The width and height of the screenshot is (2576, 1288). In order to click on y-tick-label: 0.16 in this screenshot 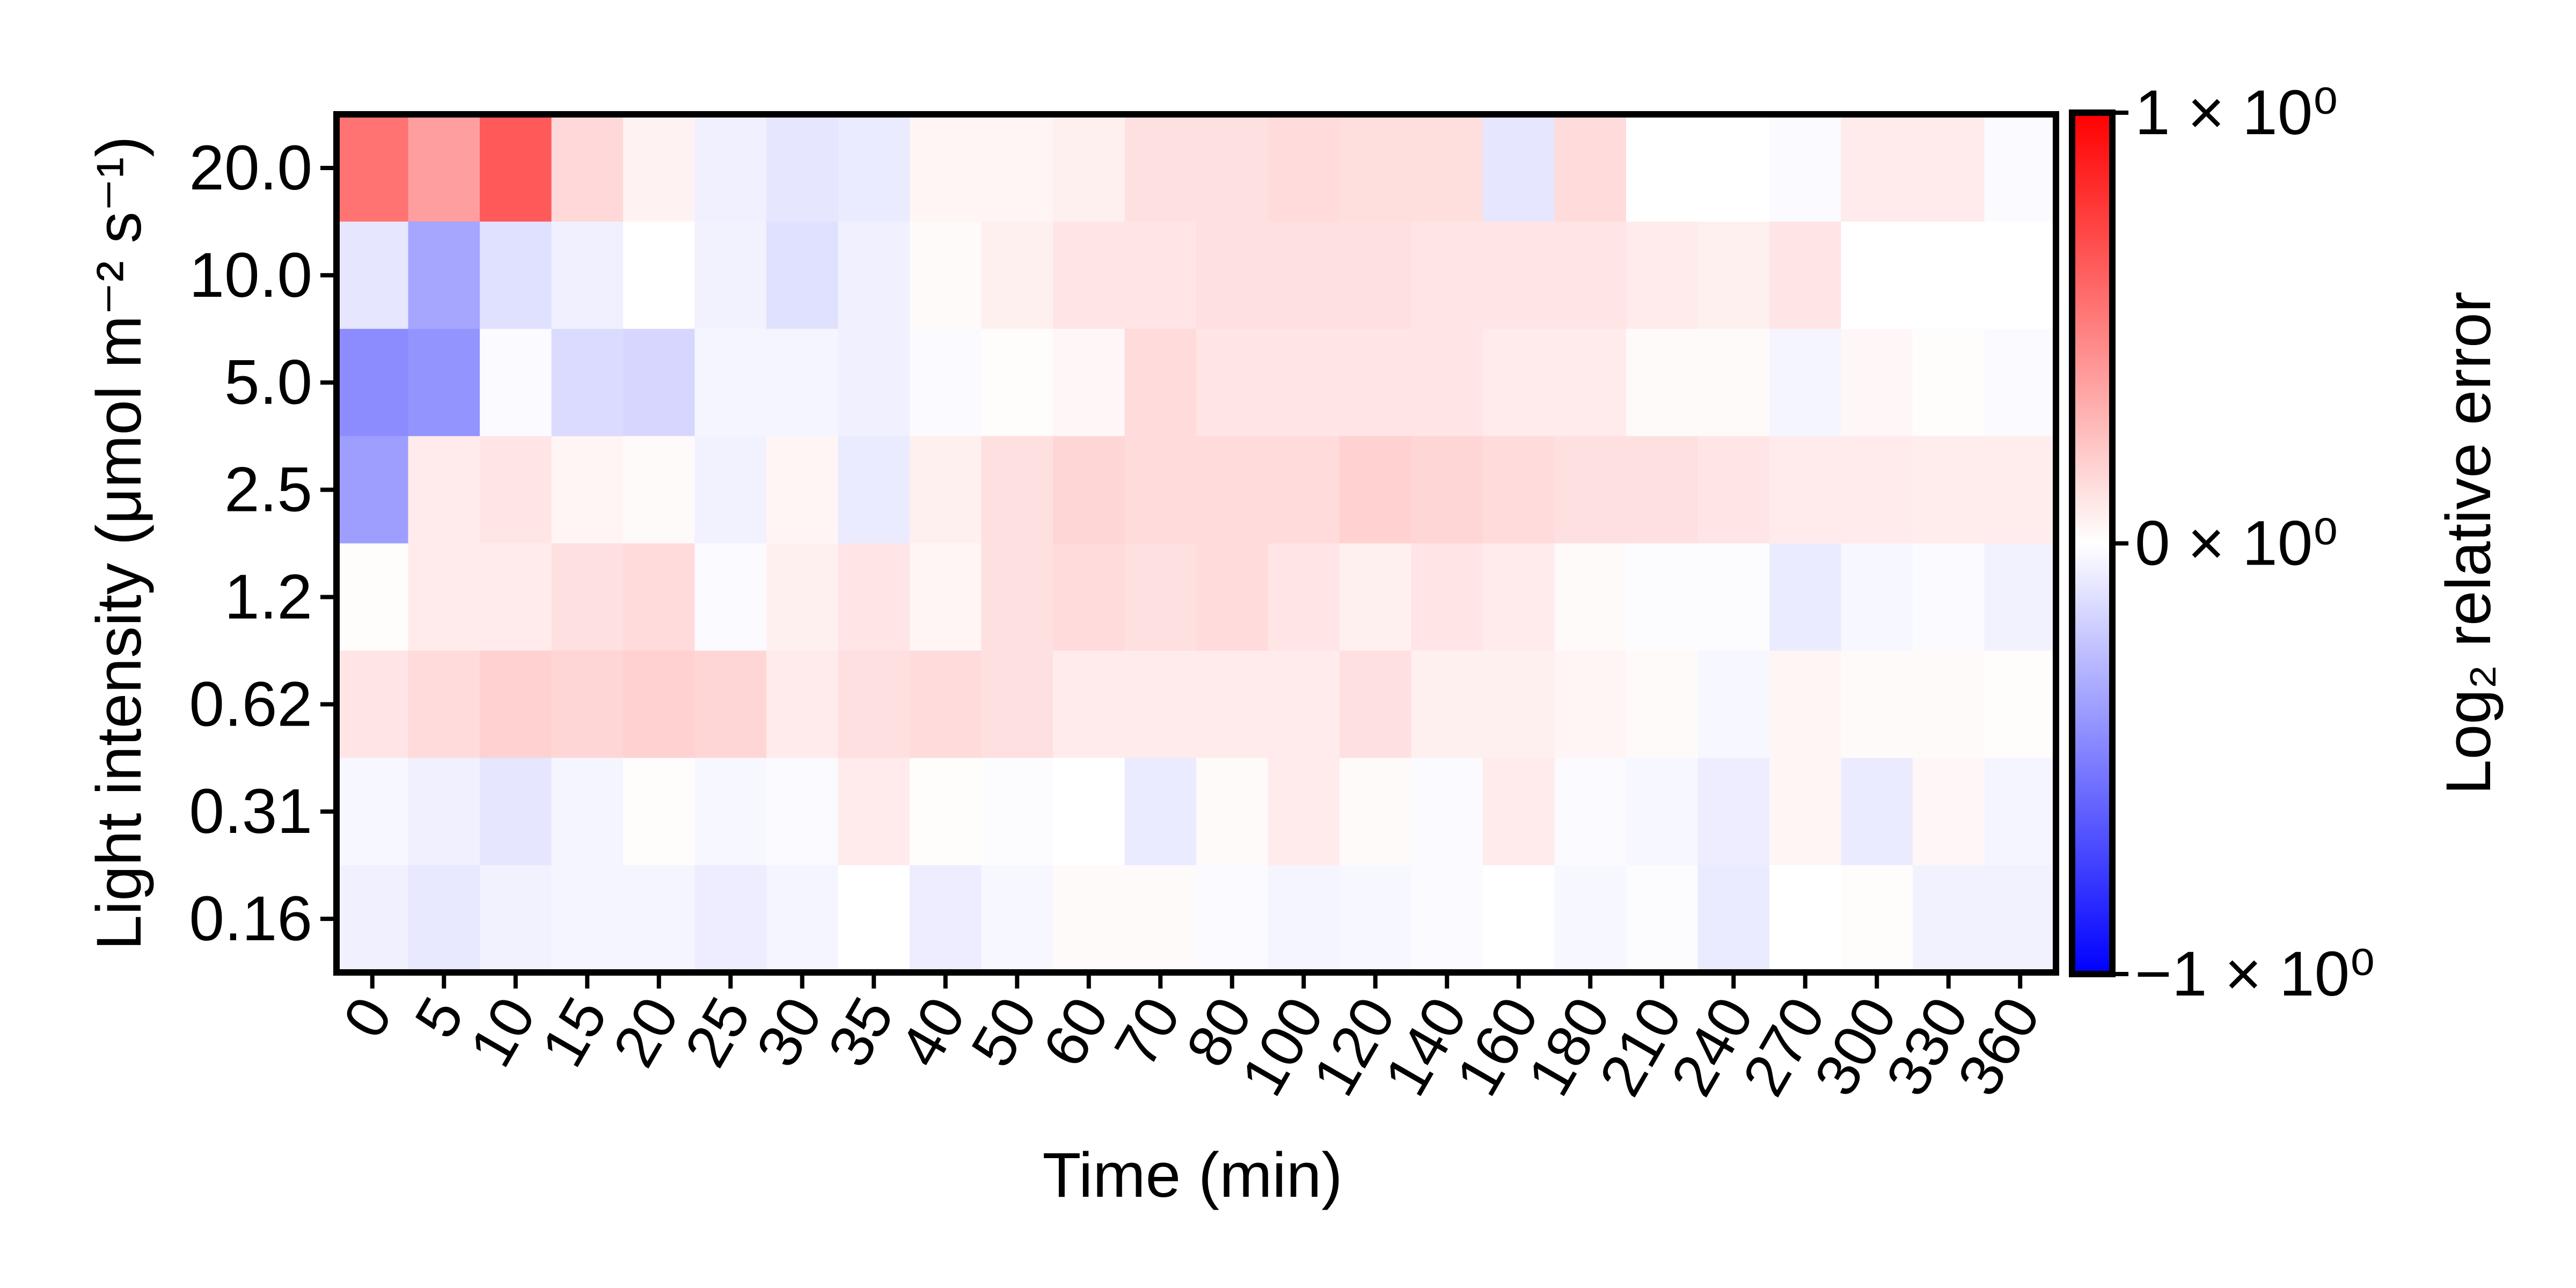, I will do `click(250, 918)`.